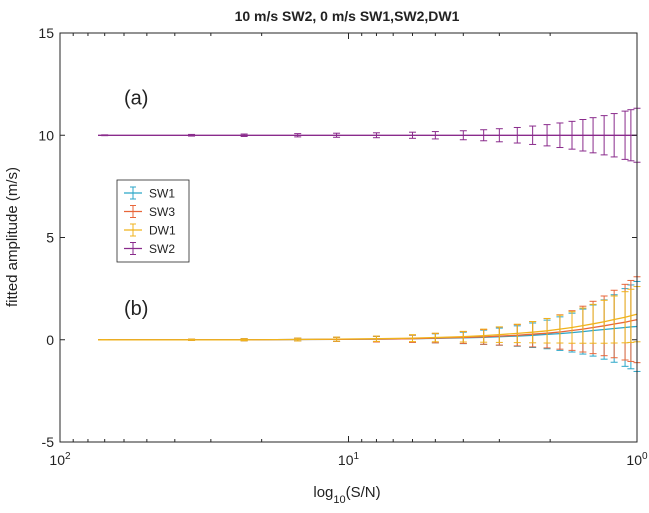  Describe the element at coordinates (347, 16) in the screenshot. I see `chart-title: 10 m/s SW2, 0 m/s SW1,SW2,DW1` at that location.